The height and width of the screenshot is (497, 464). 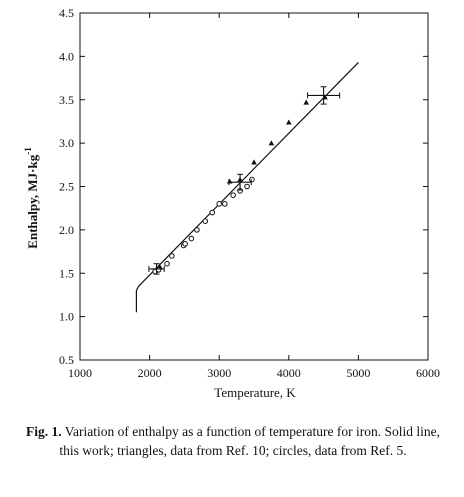 I want to click on x-tick-label-2000: 2000, so click(x=150, y=373).